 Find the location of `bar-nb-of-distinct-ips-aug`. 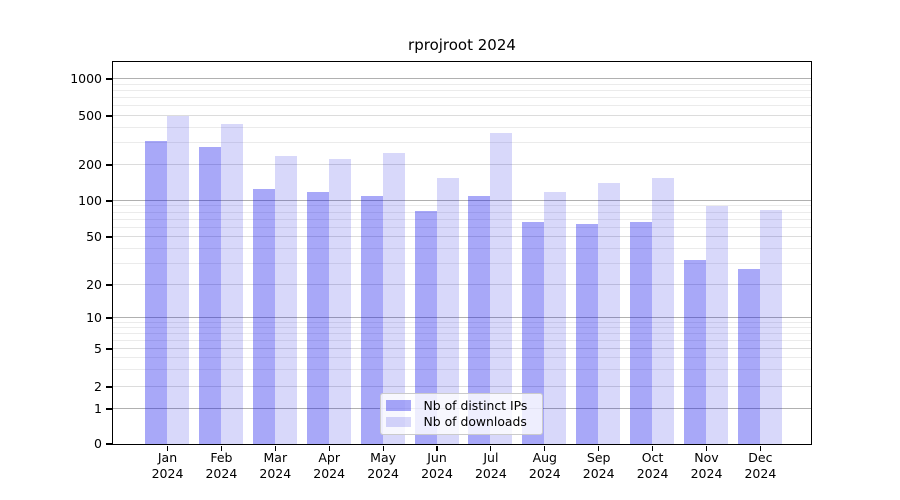

bar-nb-of-distinct-ips-aug is located at coordinates (533, 333).